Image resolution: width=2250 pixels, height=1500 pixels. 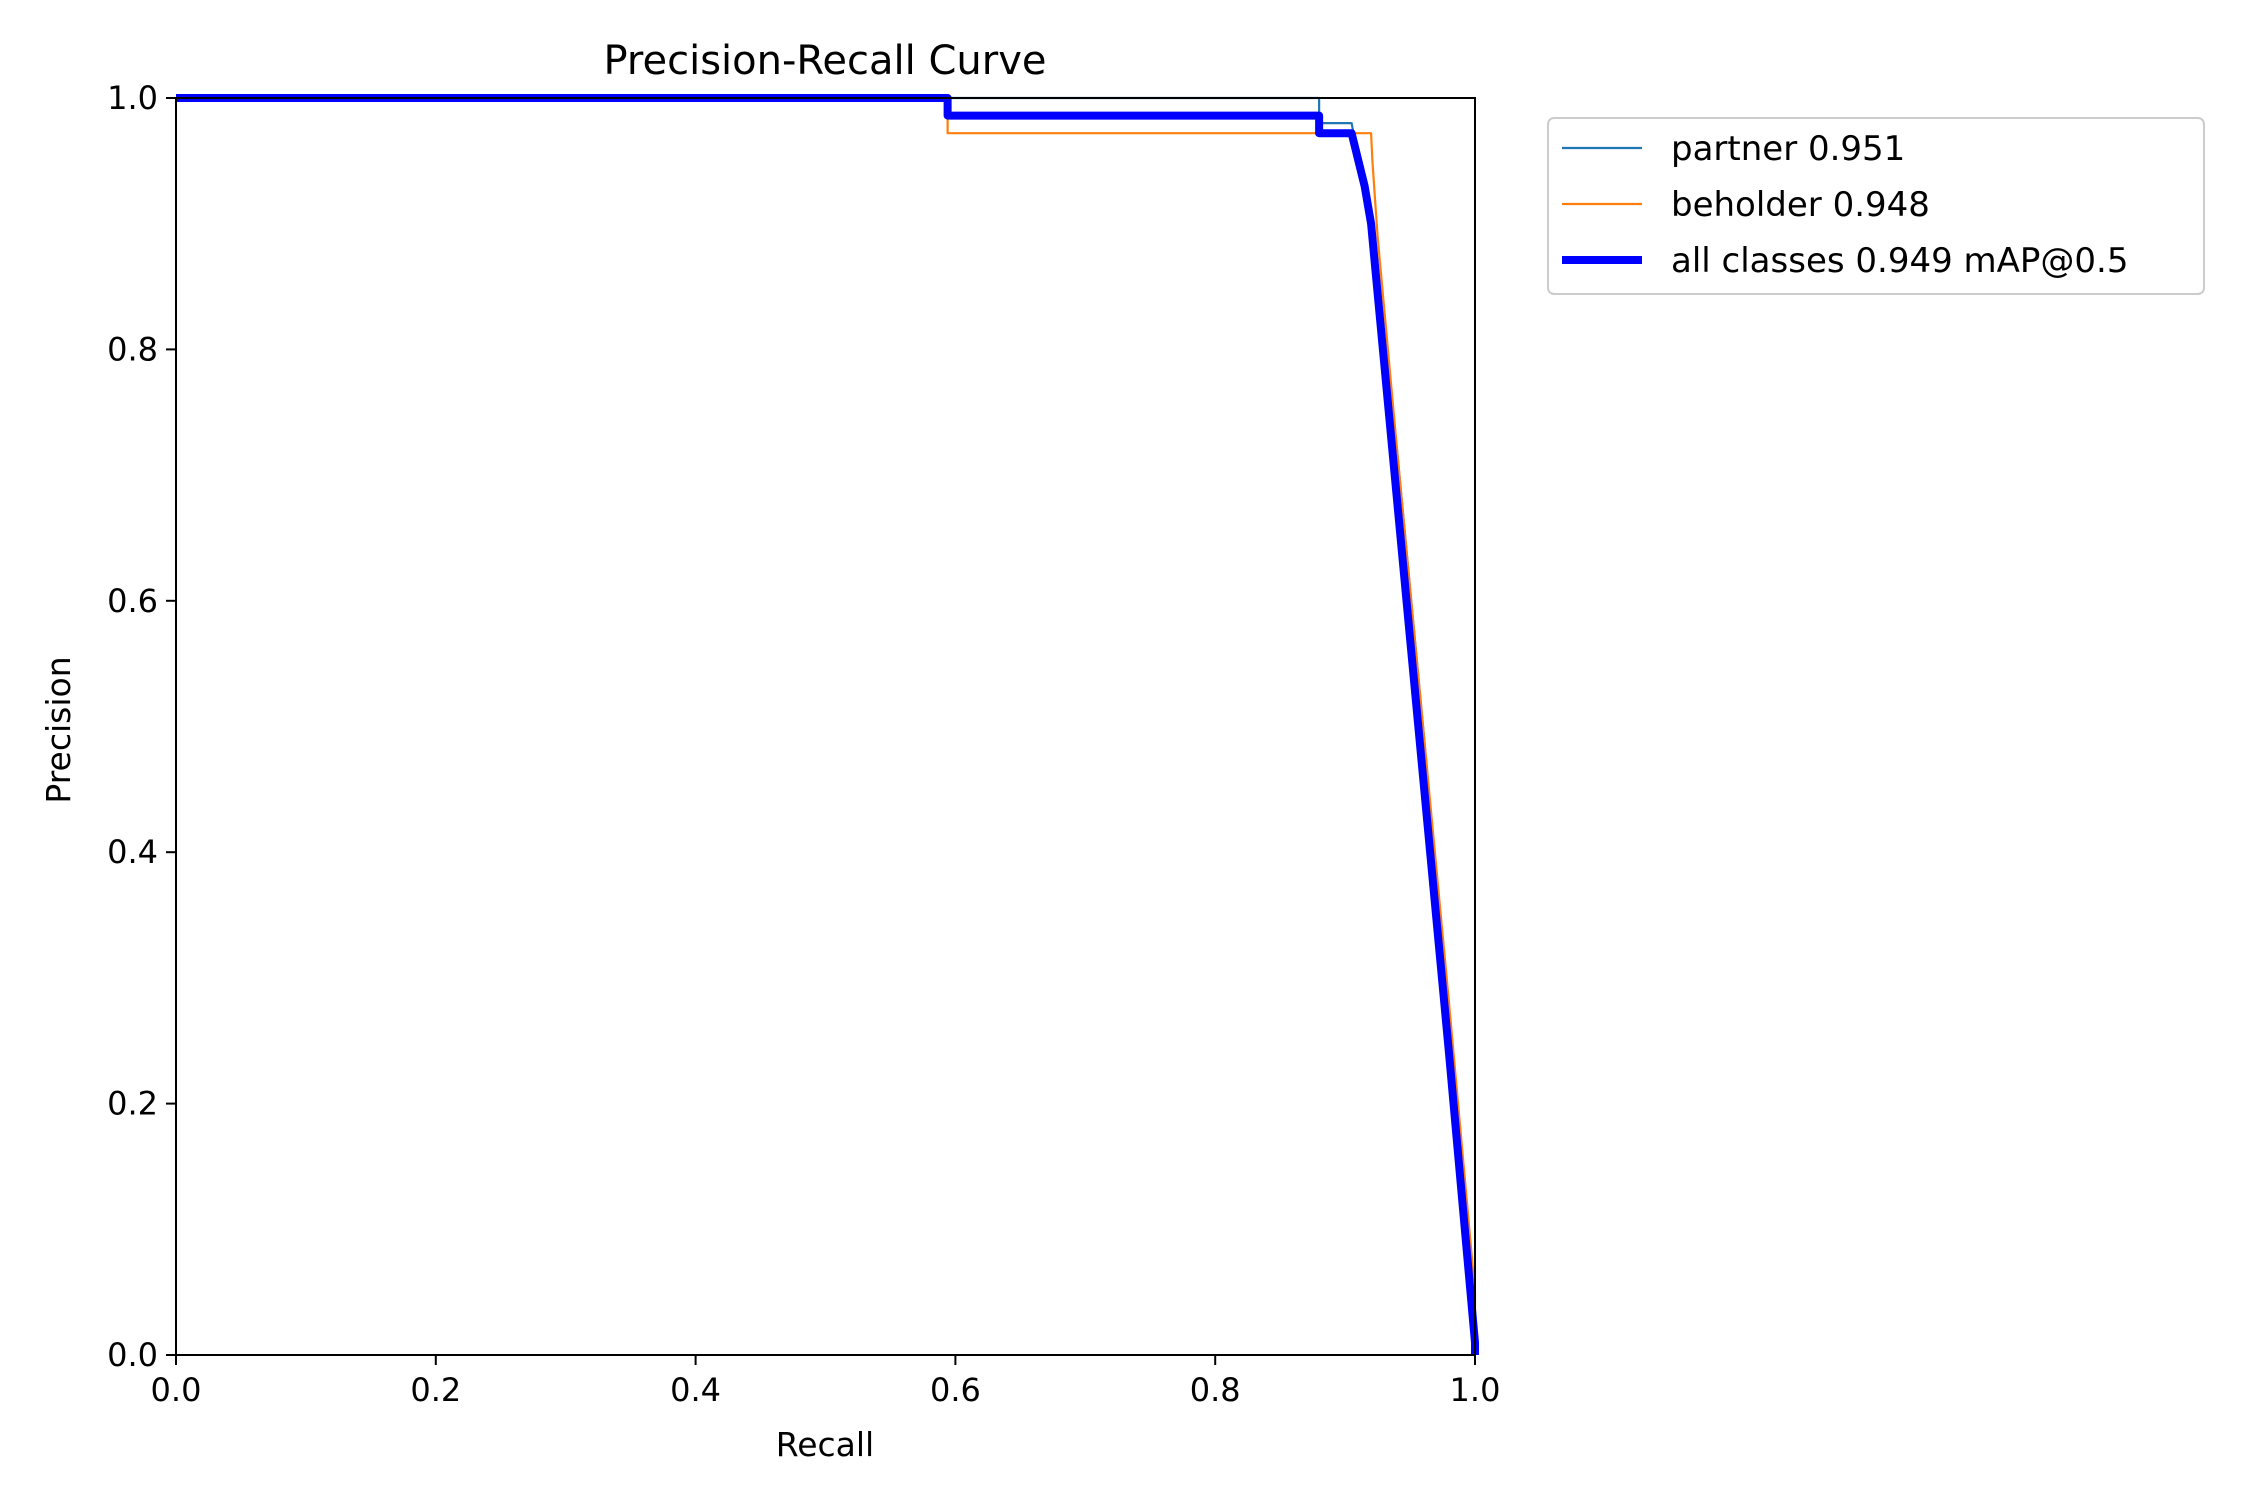 What do you see at coordinates (132, 601) in the screenshot?
I see `y-tick-label: 0.6` at bounding box center [132, 601].